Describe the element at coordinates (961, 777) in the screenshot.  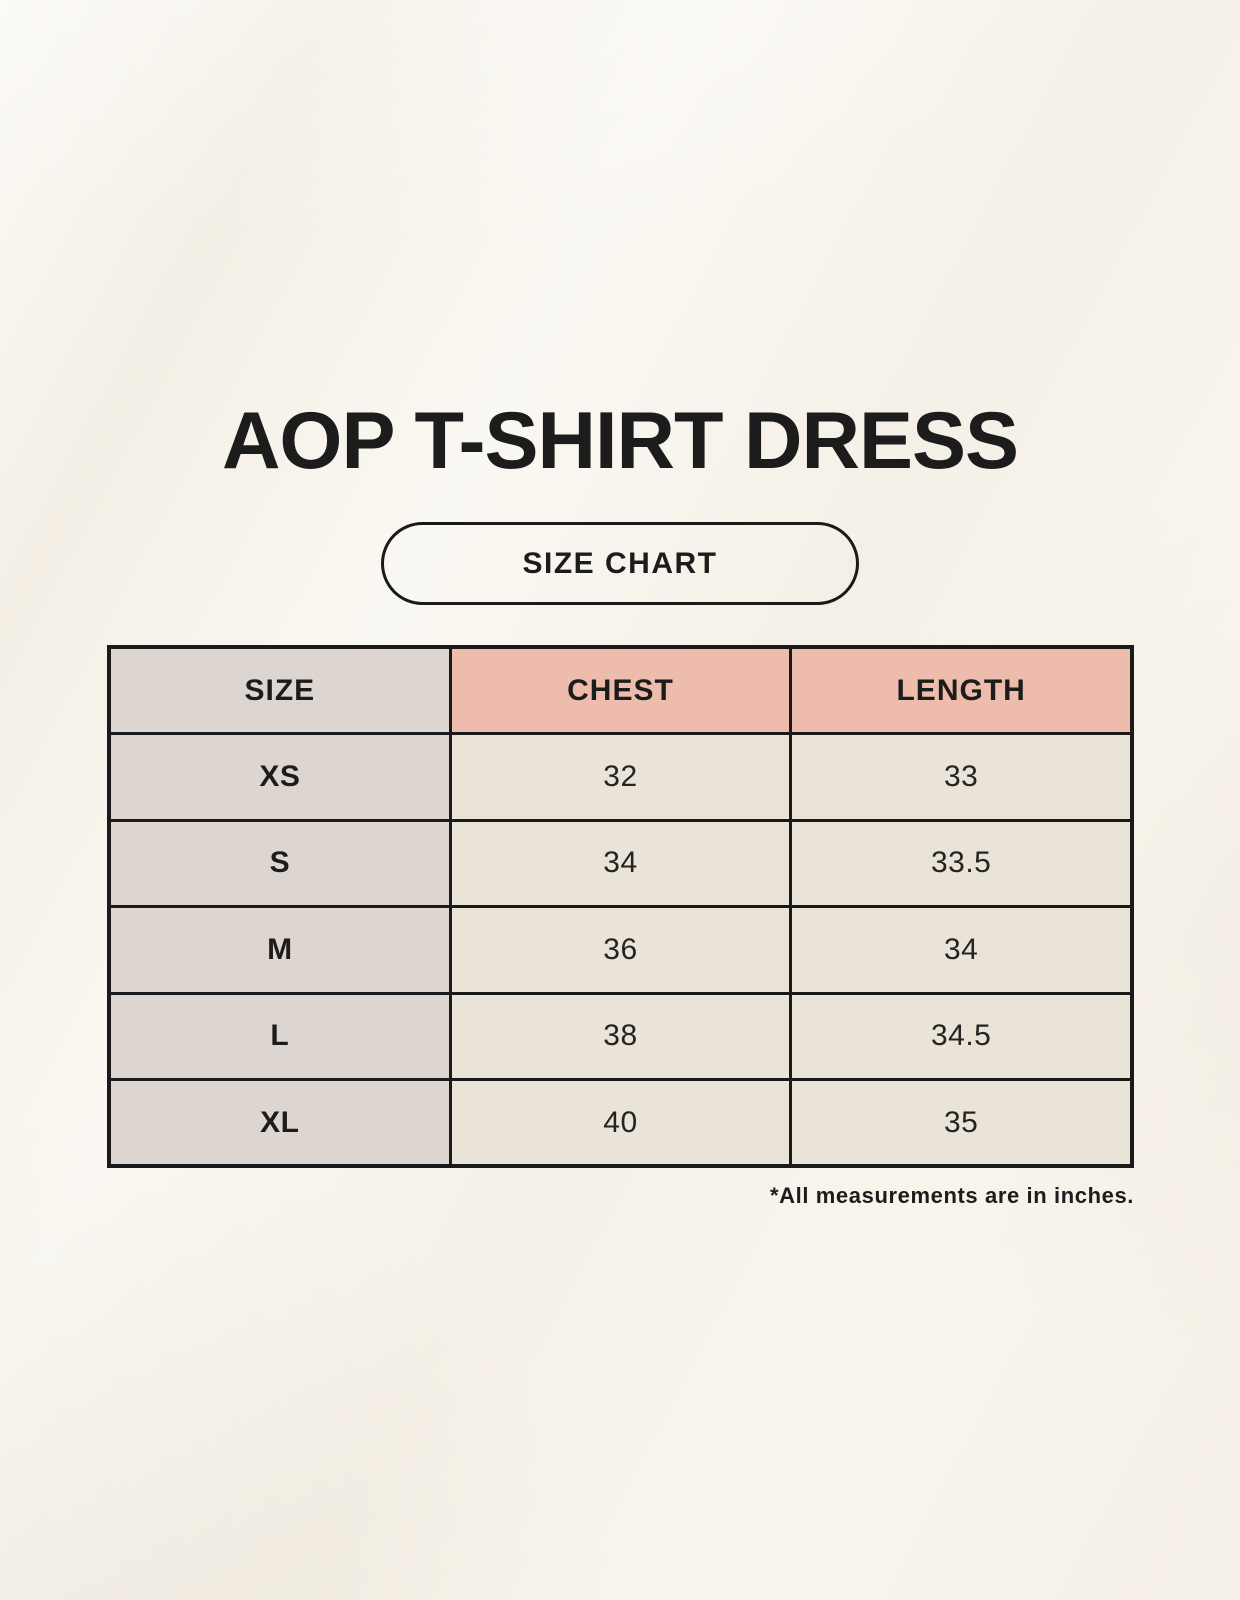
I see `row-xs-length-cell: 33` at that location.